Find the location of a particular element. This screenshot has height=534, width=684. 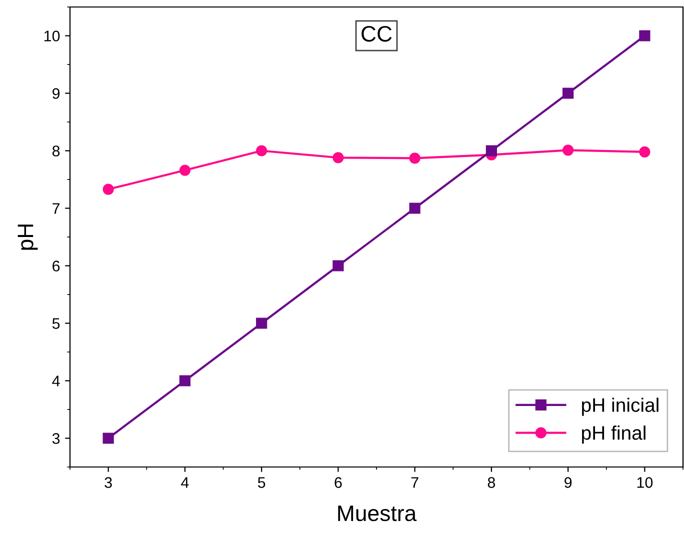

y-axis-title: pH is located at coordinates (28, 237).